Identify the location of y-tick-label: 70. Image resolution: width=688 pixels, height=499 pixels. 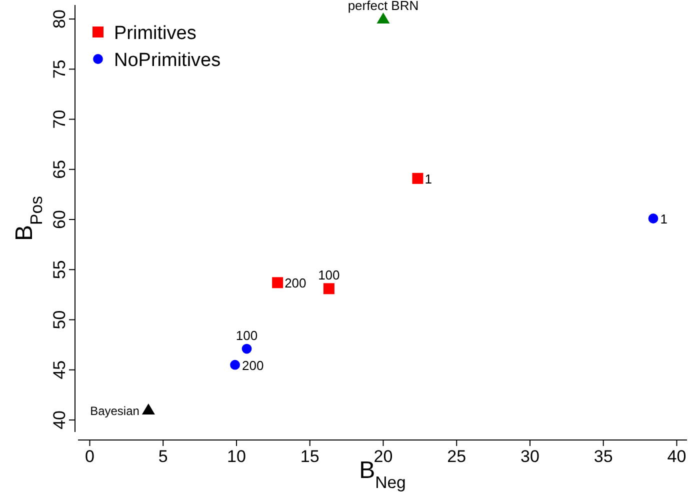
(59, 119).